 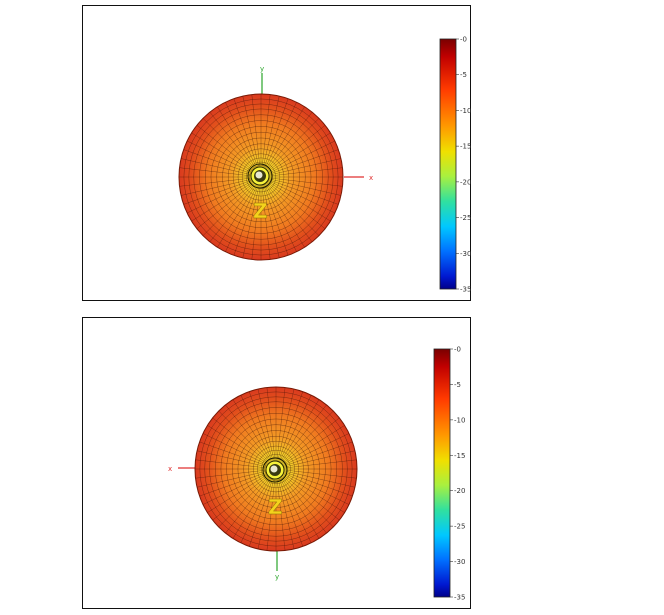 I want to click on z-axis-label: Z, so click(x=275, y=507).